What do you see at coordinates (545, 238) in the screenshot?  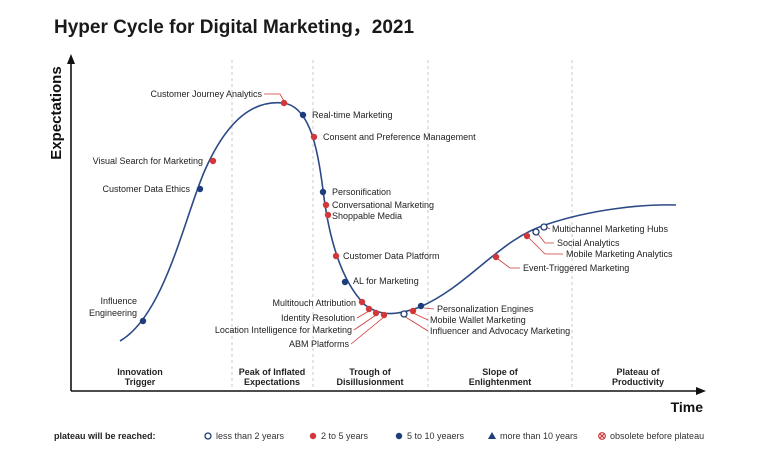 I see `social-analytics-leader` at bounding box center [545, 238].